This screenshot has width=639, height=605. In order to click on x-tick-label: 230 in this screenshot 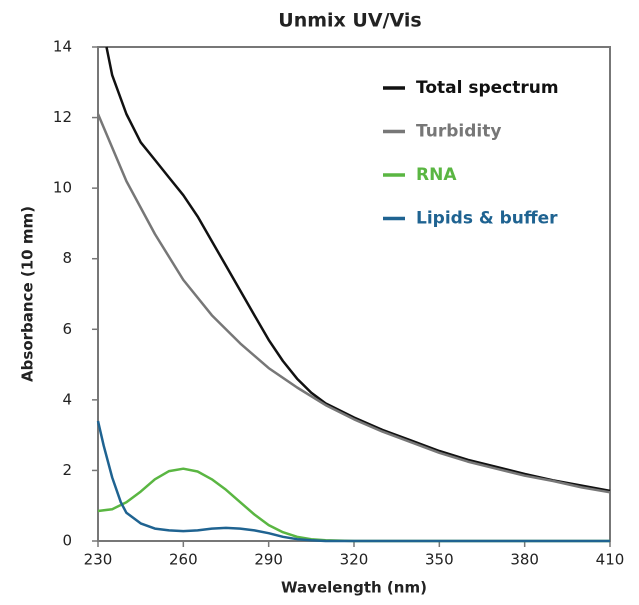, I will do `click(98, 560)`.